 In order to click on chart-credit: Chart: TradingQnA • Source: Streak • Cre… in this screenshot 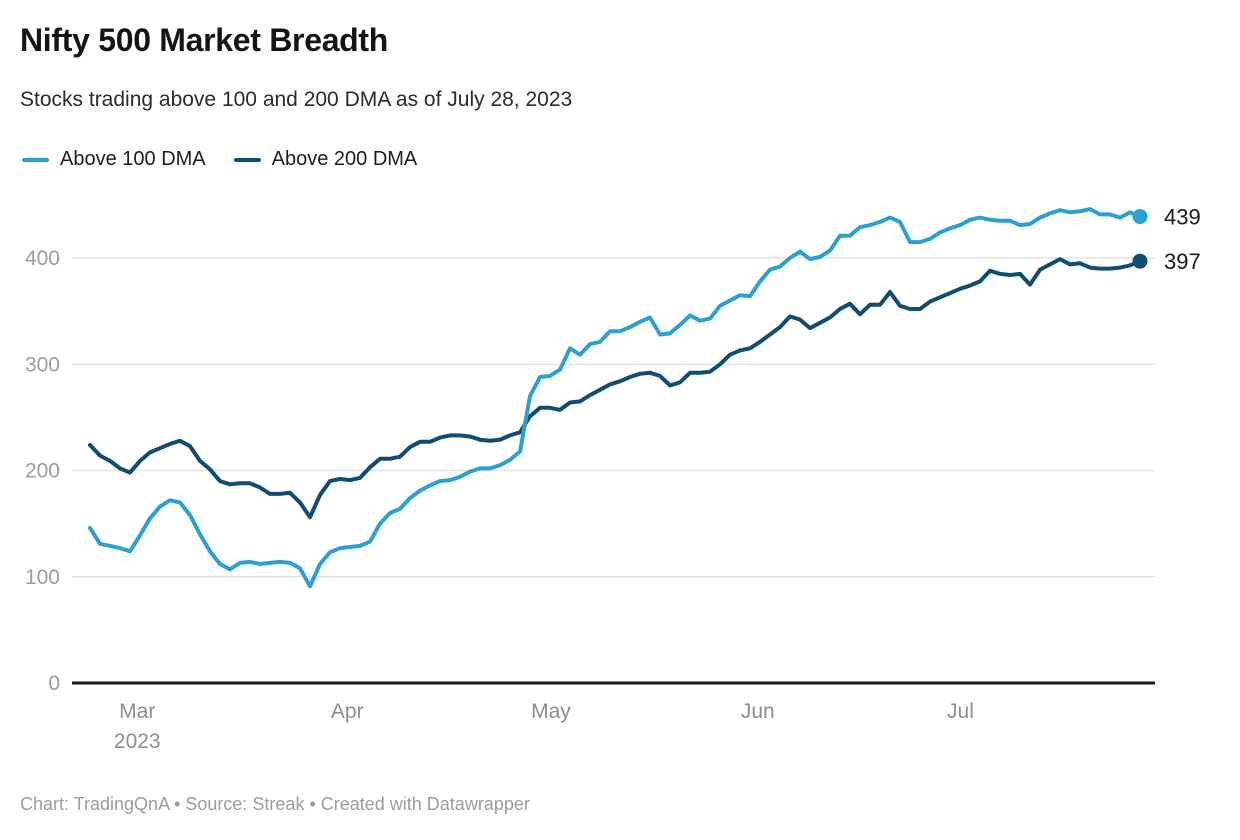, I will do `click(275, 804)`.